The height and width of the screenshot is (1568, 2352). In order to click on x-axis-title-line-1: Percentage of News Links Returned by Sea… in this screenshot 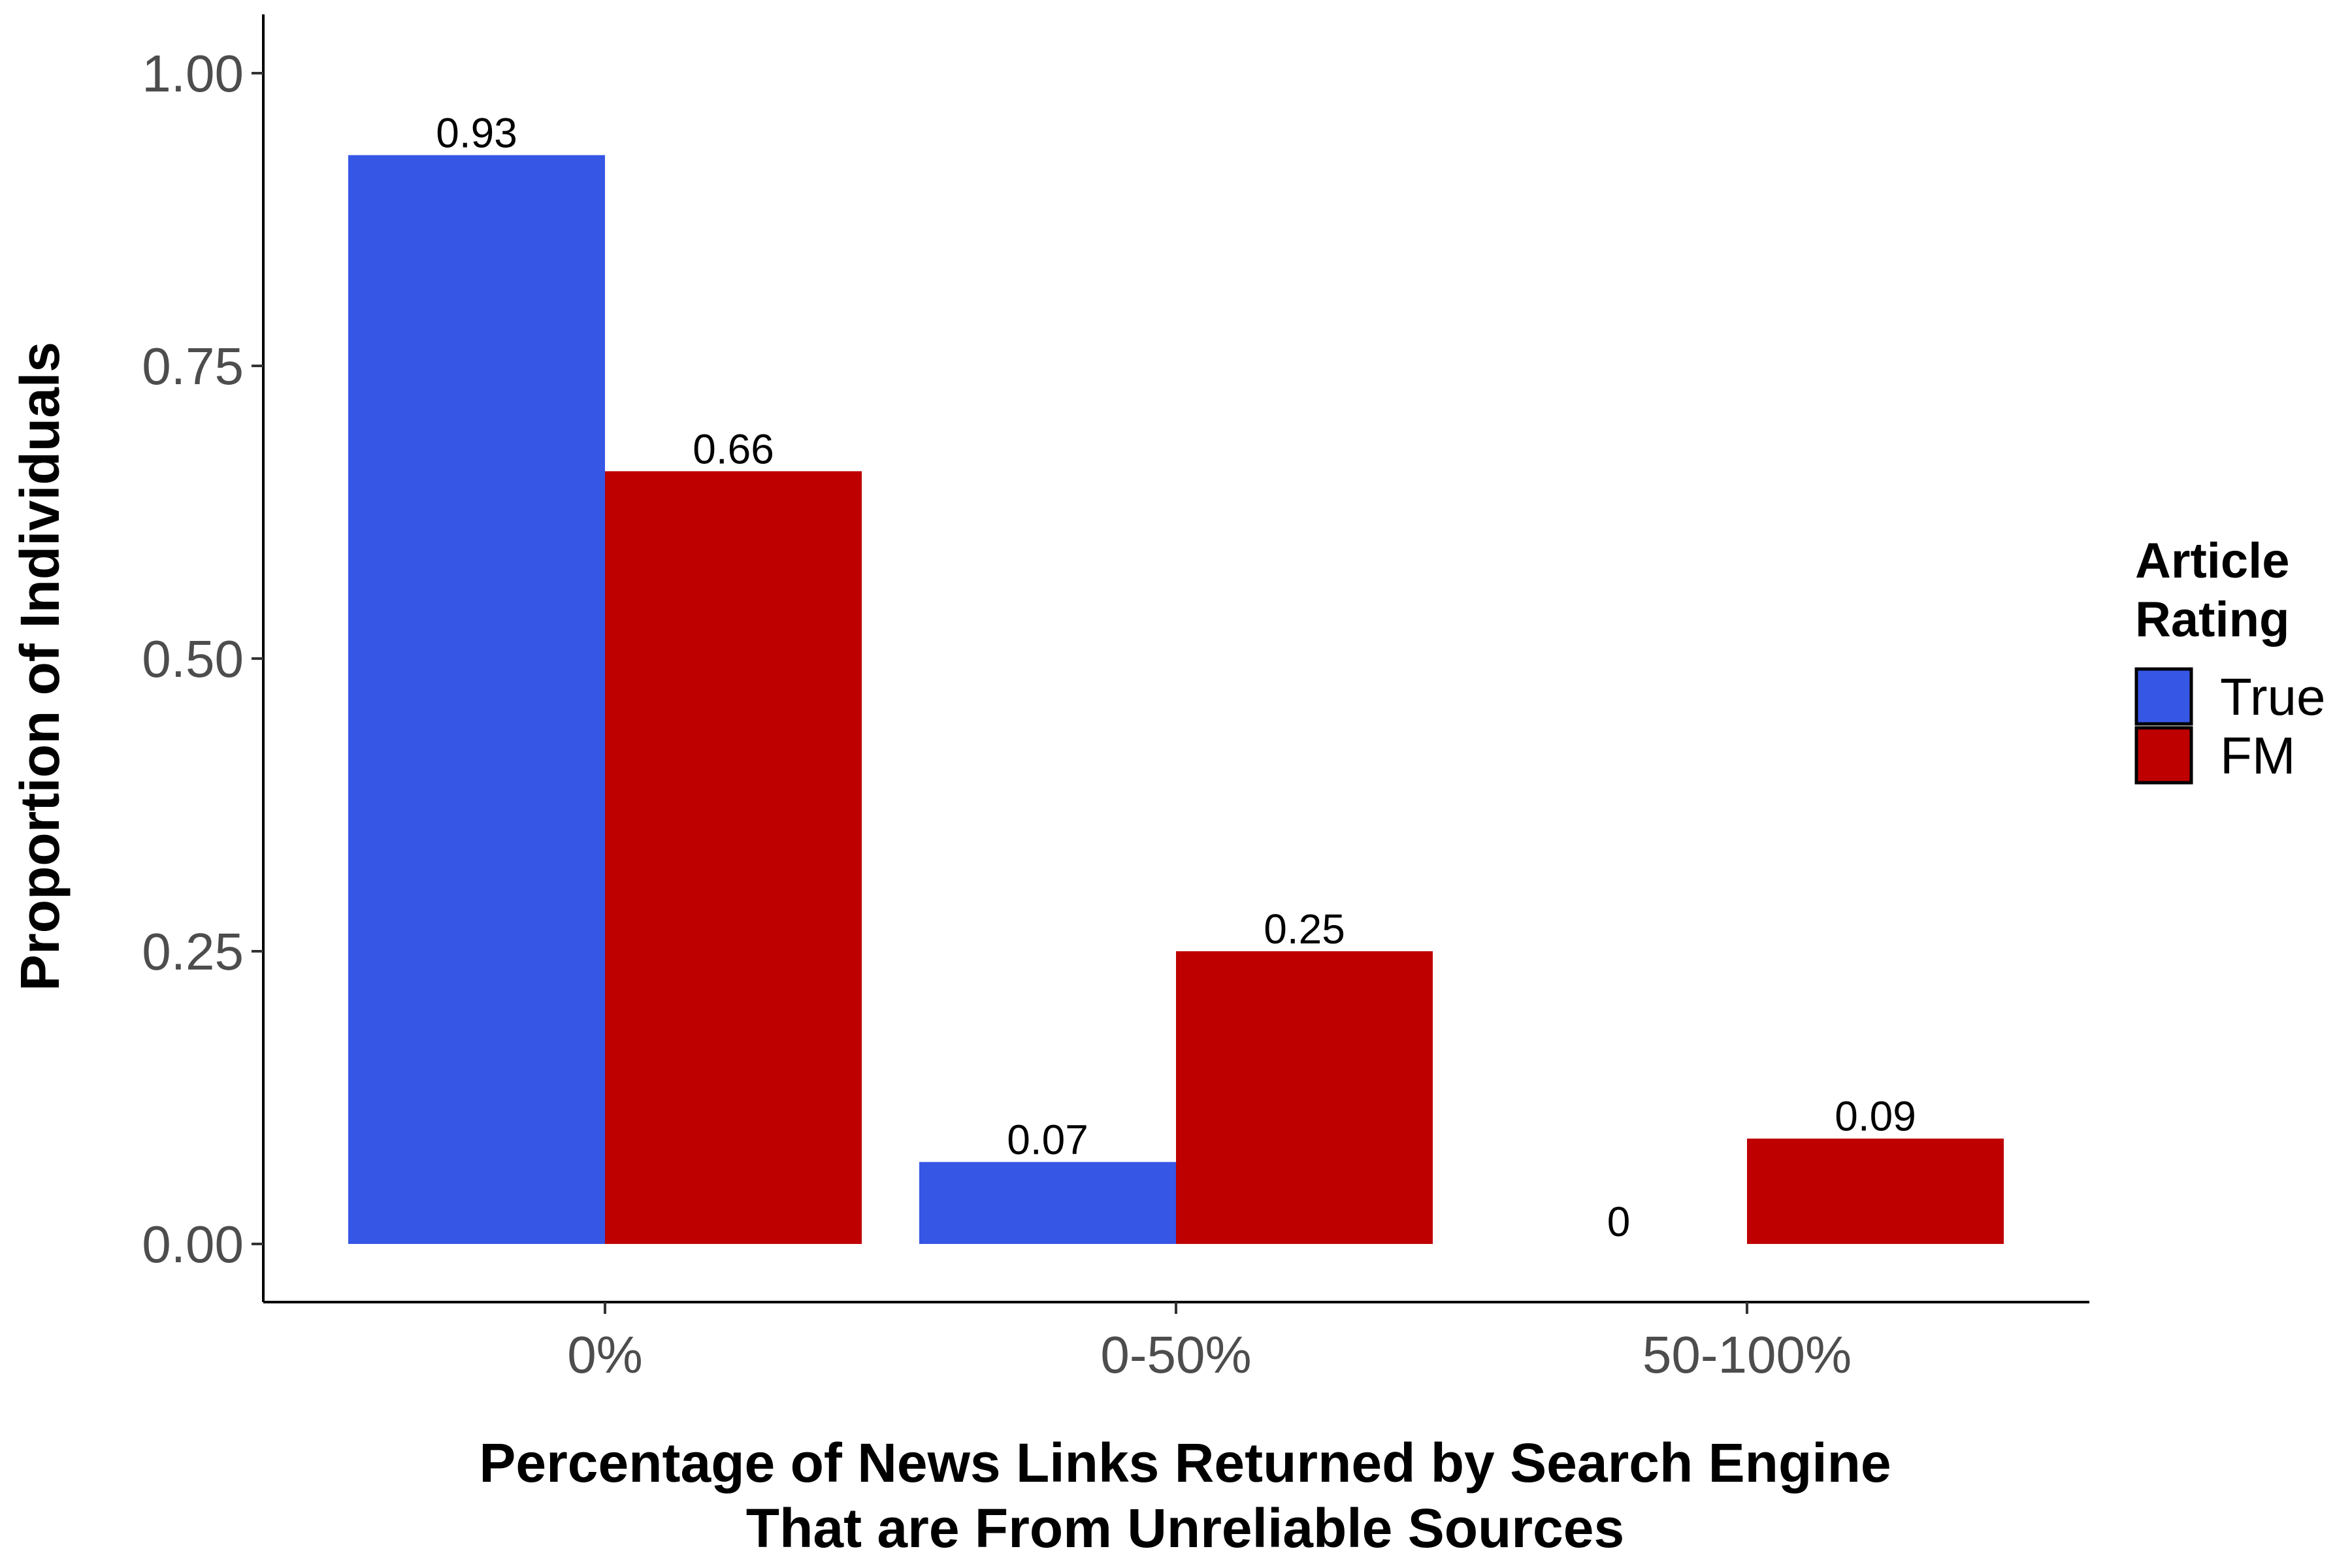, I will do `click(1185, 1463)`.